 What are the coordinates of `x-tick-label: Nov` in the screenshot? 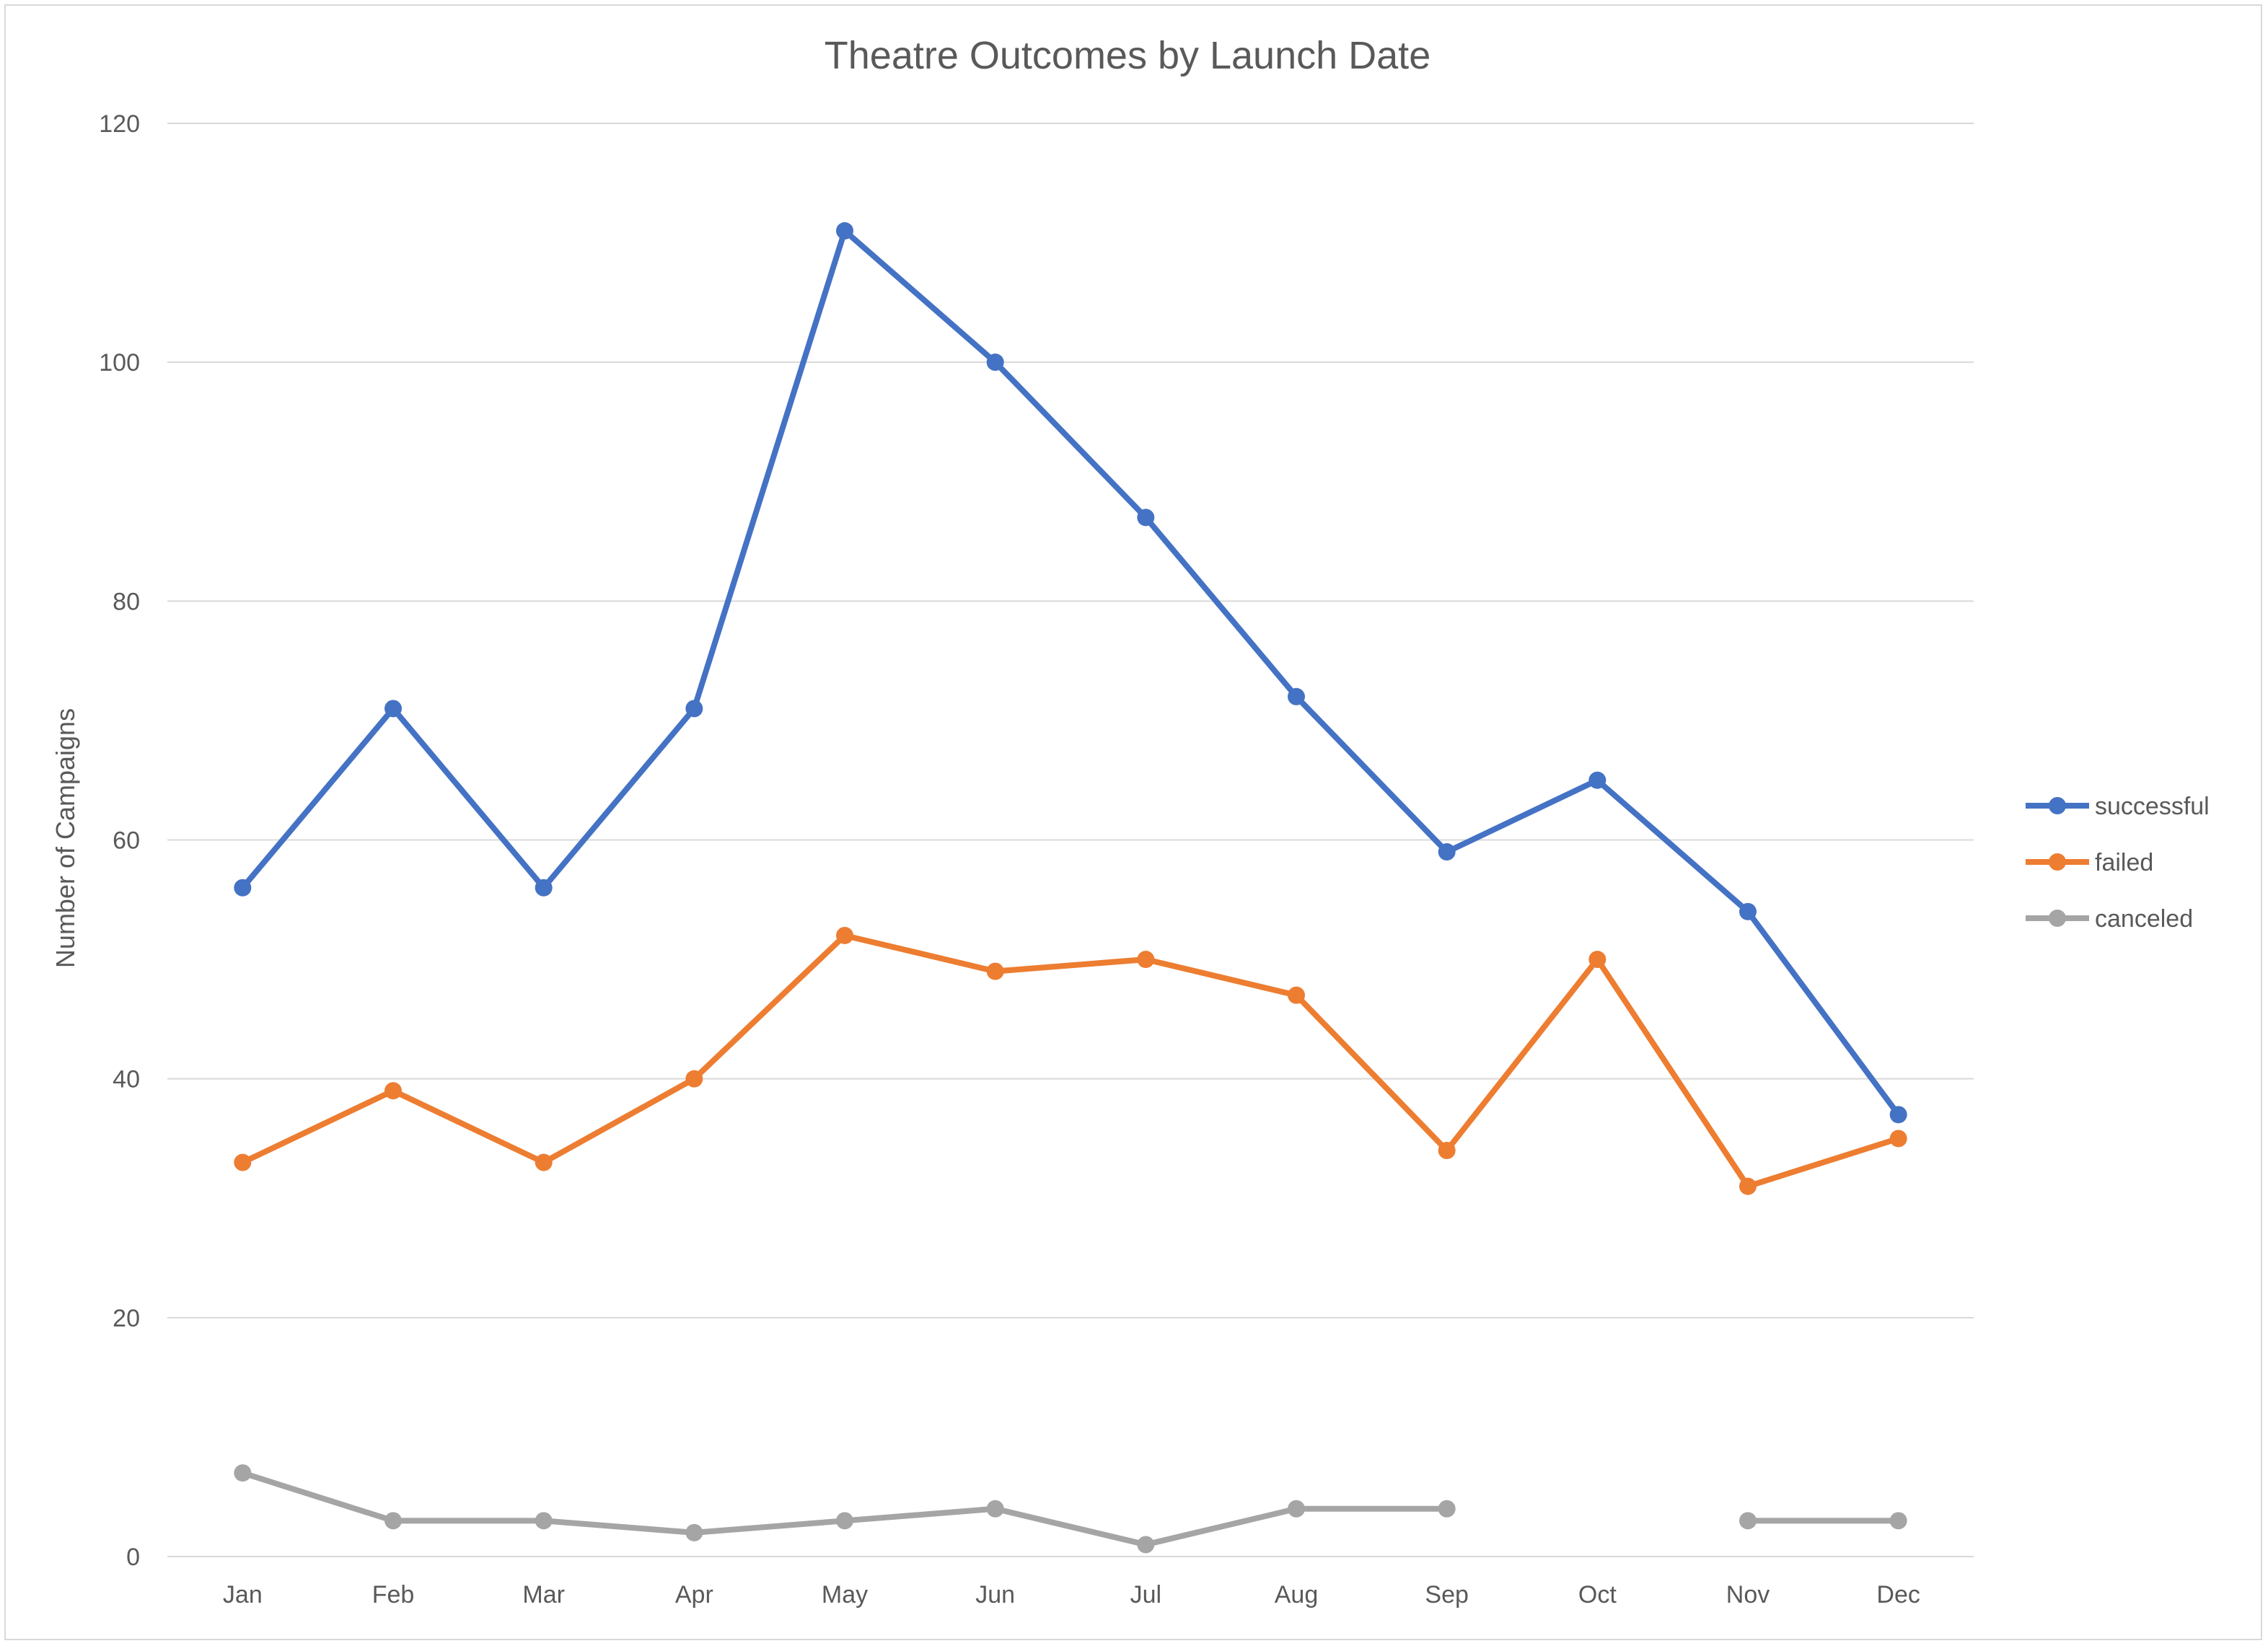 It's located at (1748, 1594).